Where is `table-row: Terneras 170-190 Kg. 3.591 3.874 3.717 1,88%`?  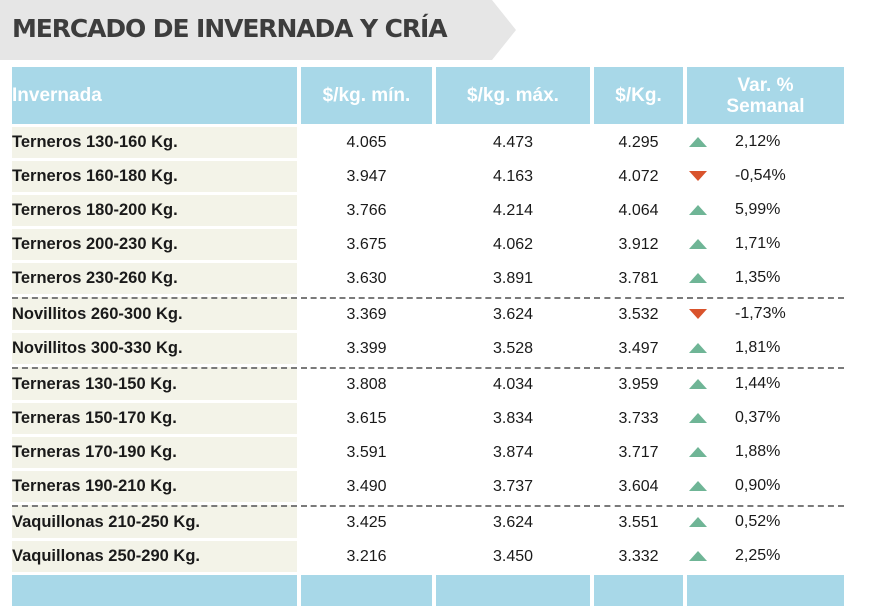
table-row: Terneras 170-190 Kg. 3.591 3.874 3.717 1,88% is located at coordinates (428, 452).